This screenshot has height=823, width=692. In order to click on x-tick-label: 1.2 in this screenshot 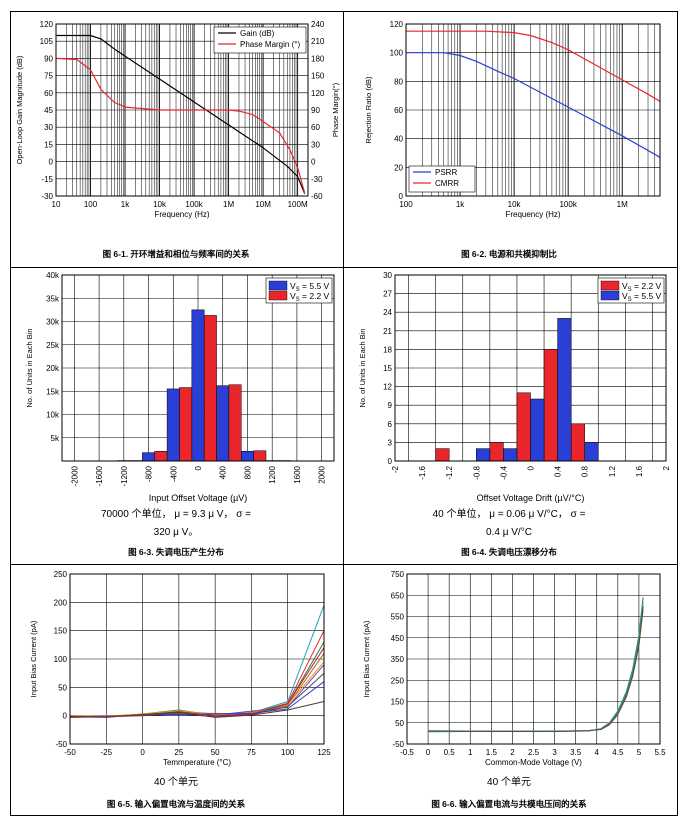, I will do `click(612, 471)`.